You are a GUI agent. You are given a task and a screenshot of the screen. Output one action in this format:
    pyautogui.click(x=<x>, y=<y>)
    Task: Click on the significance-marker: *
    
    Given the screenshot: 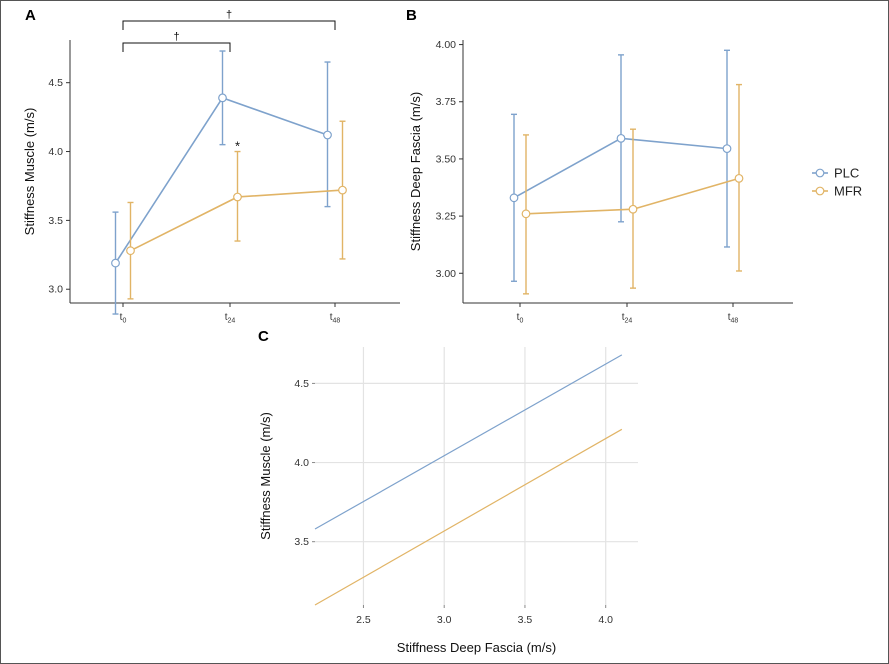 What is the action you would take?
    pyautogui.click(x=237, y=146)
    